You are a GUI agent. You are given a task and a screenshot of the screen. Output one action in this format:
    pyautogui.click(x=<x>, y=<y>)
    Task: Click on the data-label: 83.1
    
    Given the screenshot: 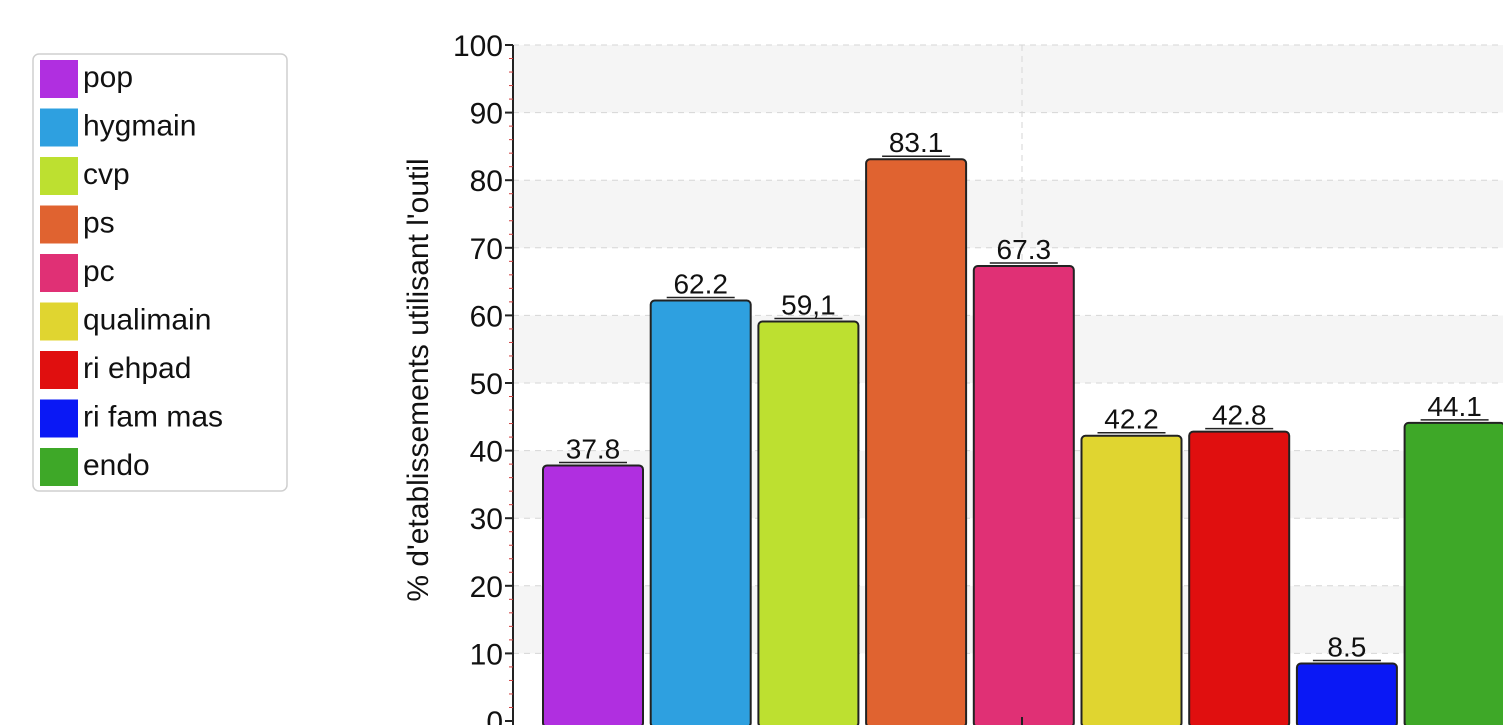 What is the action you would take?
    pyautogui.click(x=916, y=142)
    